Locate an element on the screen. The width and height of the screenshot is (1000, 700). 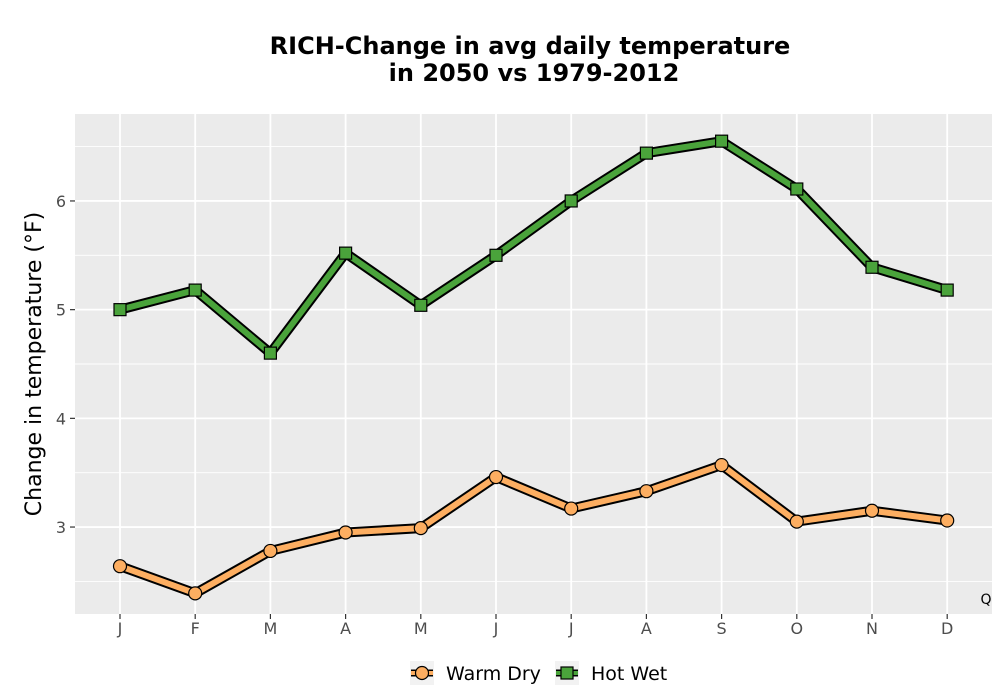
y-tick-layer: 3 4 5 6 is located at coordinates (65, 364).